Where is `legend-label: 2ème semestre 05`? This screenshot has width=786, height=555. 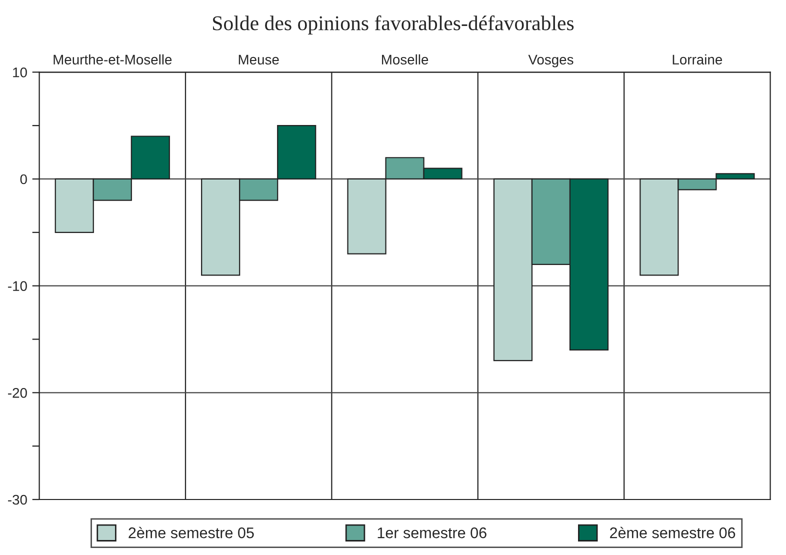
legend-label: 2ème semestre 05 is located at coordinates (191, 532).